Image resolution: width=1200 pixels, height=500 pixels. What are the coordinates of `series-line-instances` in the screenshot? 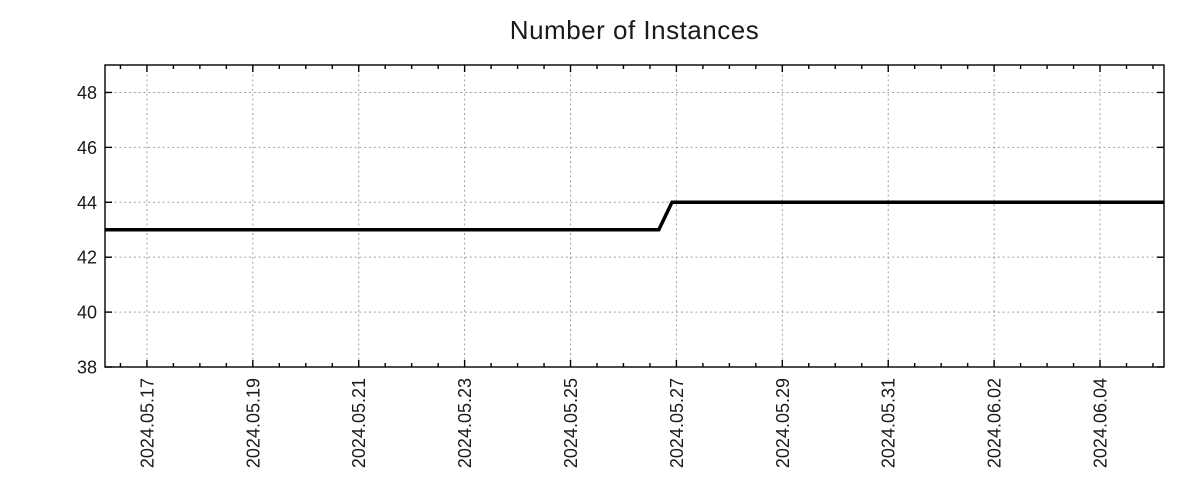 It's located at (634, 216).